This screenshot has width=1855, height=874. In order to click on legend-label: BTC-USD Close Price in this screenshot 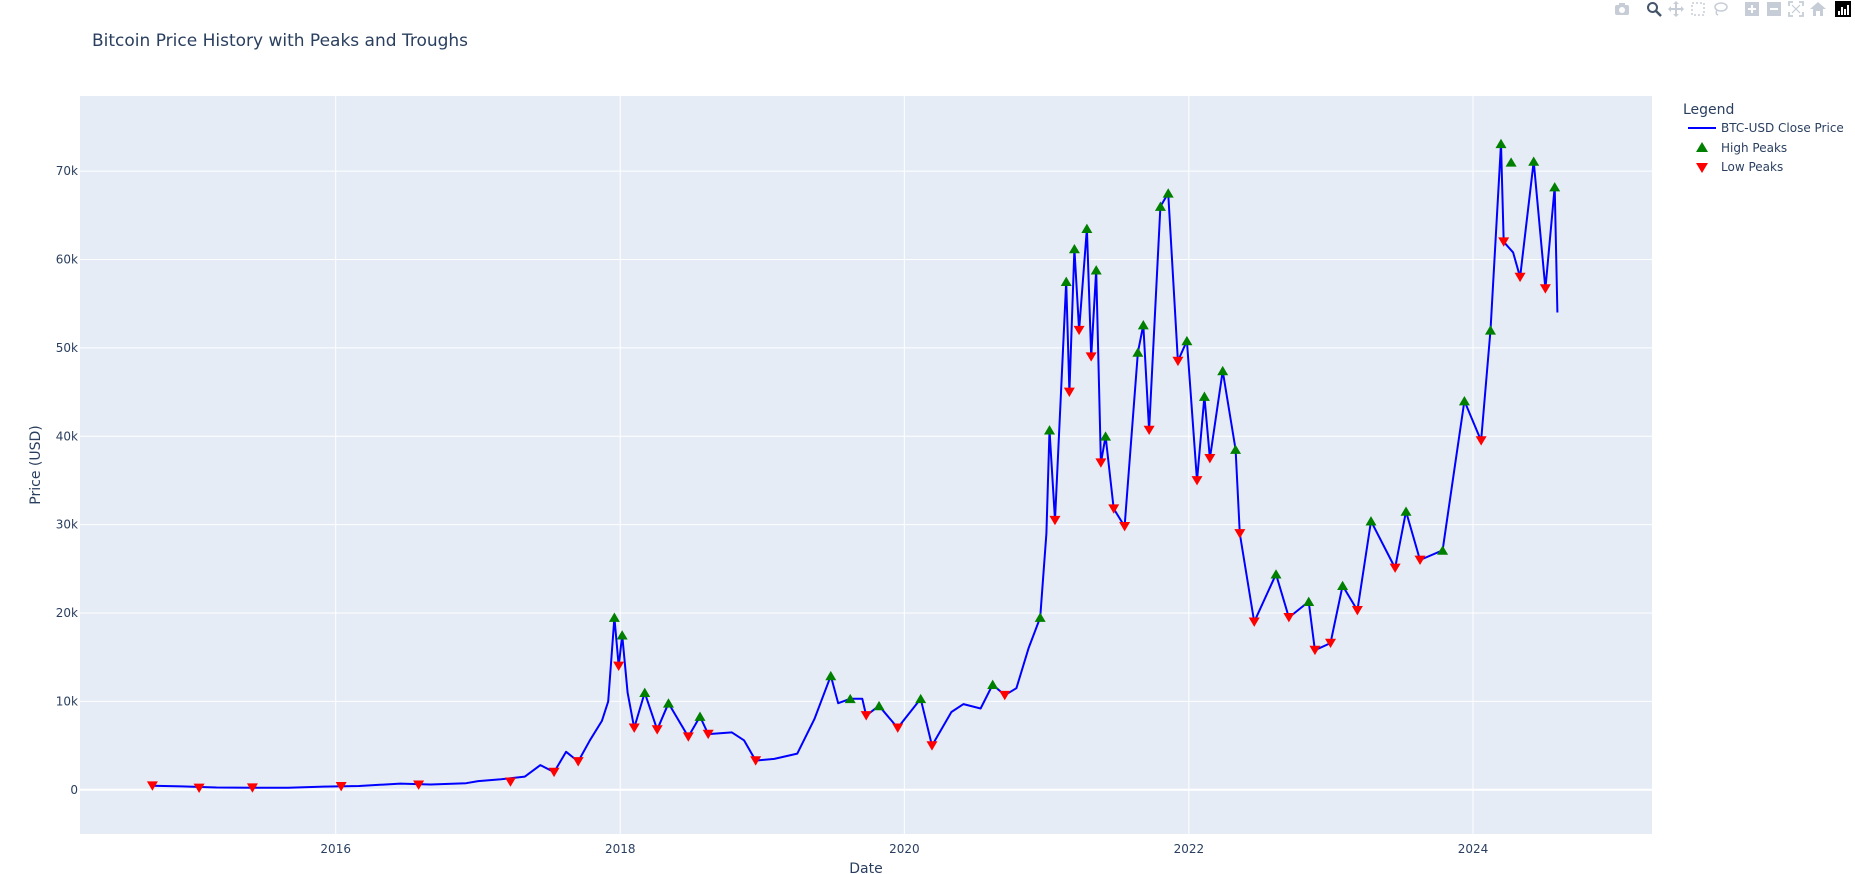, I will do `click(1782, 128)`.